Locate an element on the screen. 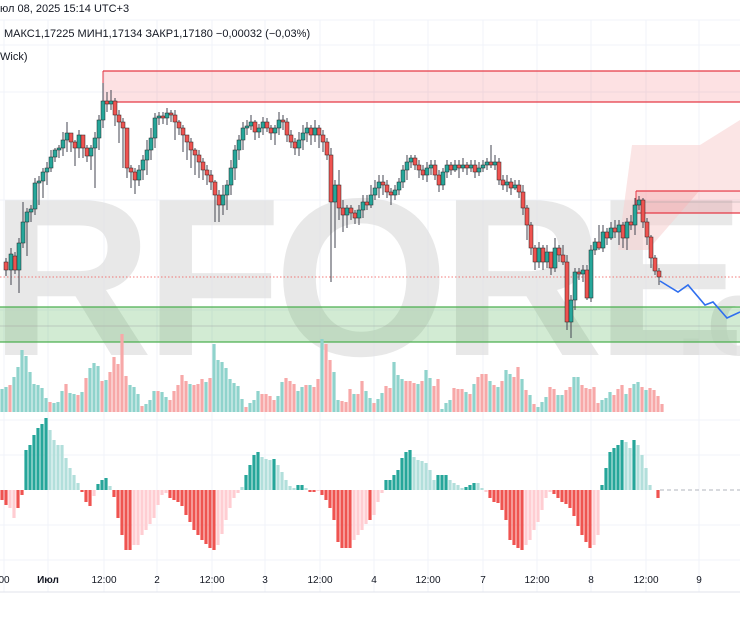  x-axis-label: 4 is located at coordinates (374, 580).